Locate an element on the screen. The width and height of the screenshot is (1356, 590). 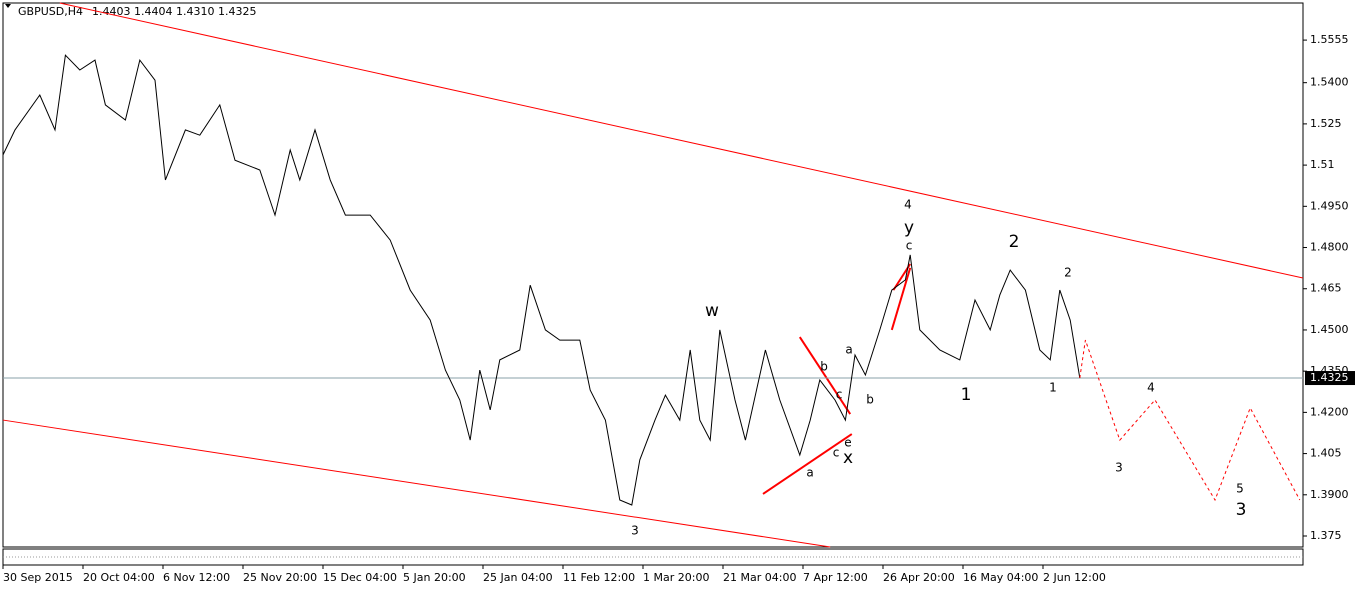
price-line is located at coordinates (1190, 420).